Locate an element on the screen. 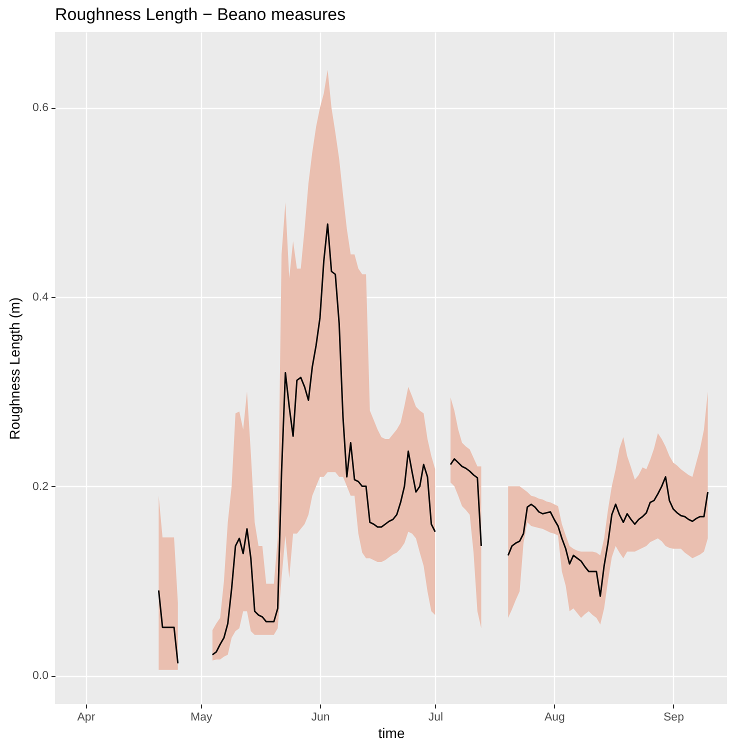  x-tick-label: Jul is located at coordinates (436, 718).